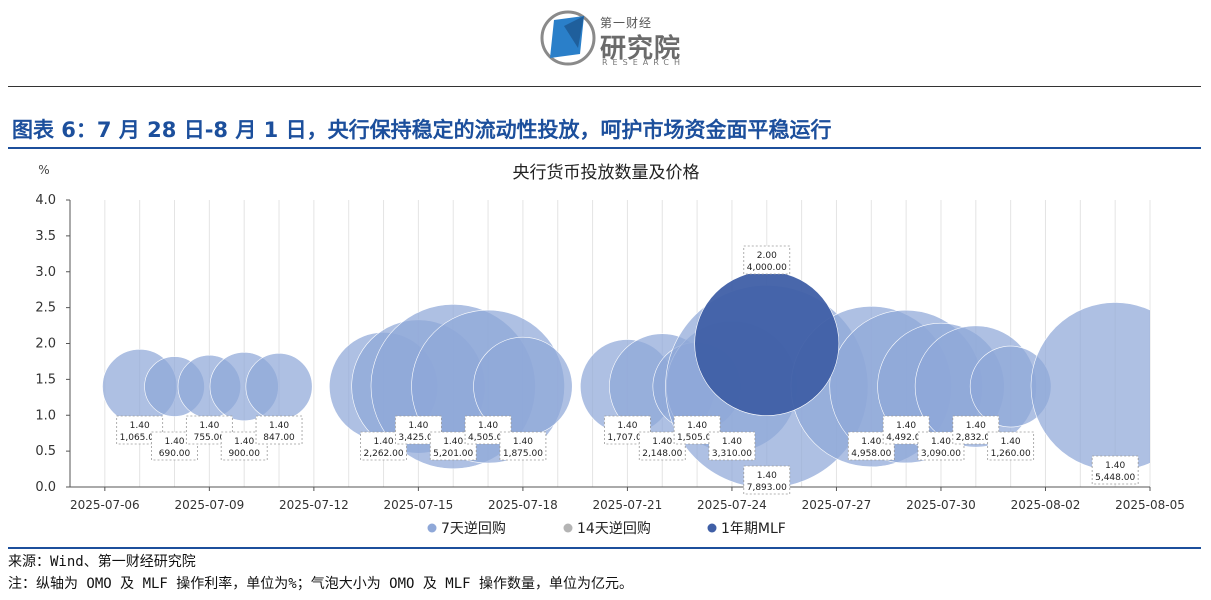  What do you see at coordinates (604, 548) in the screenshot?
I see `bottom-divider` at bounding box center [604, 548].